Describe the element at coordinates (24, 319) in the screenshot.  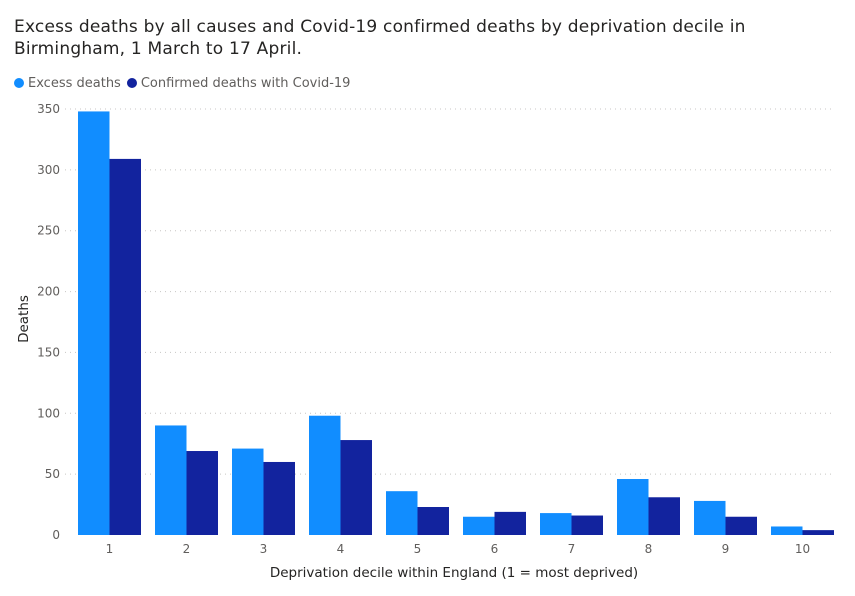
I see `y-axis-title: Deaths` at that location.